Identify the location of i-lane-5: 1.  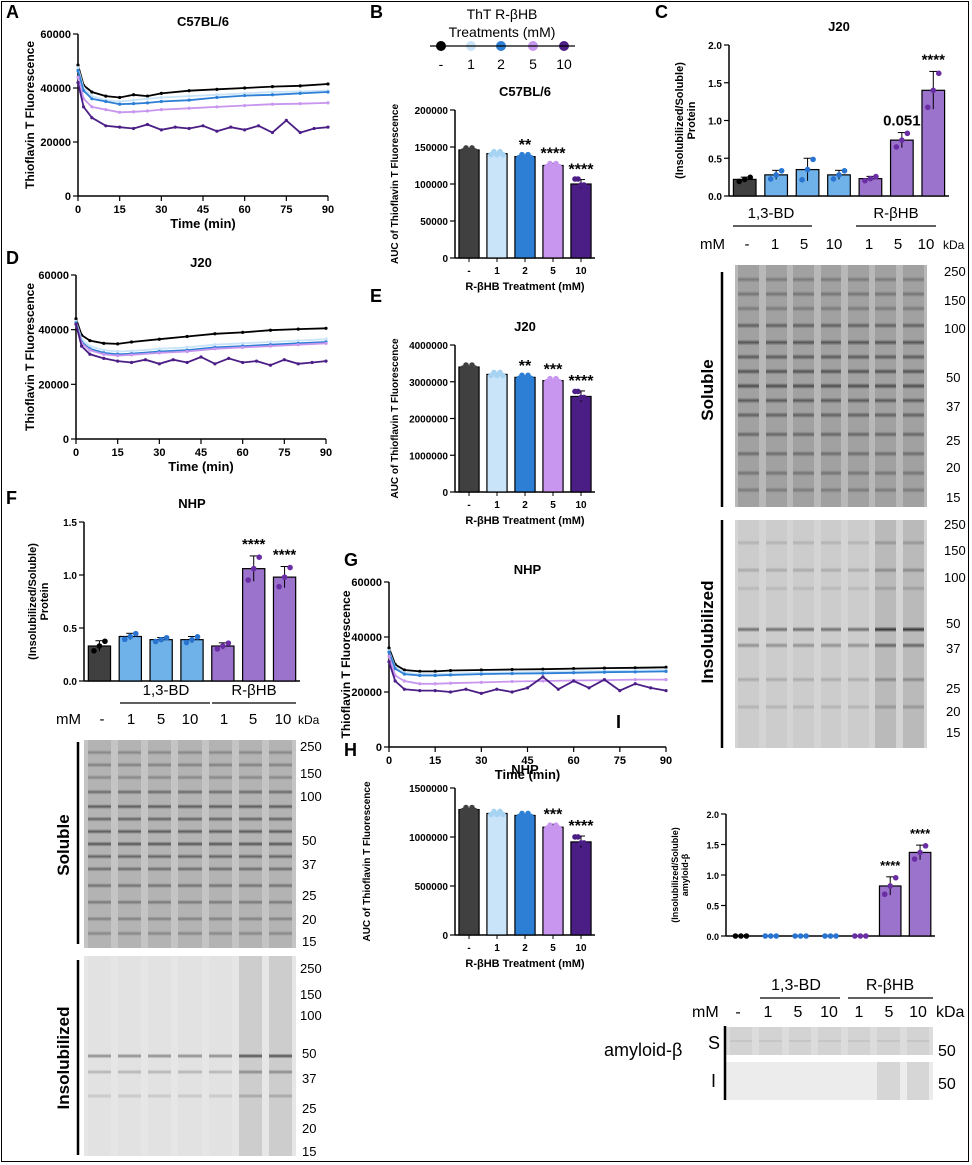
(859, 1012).